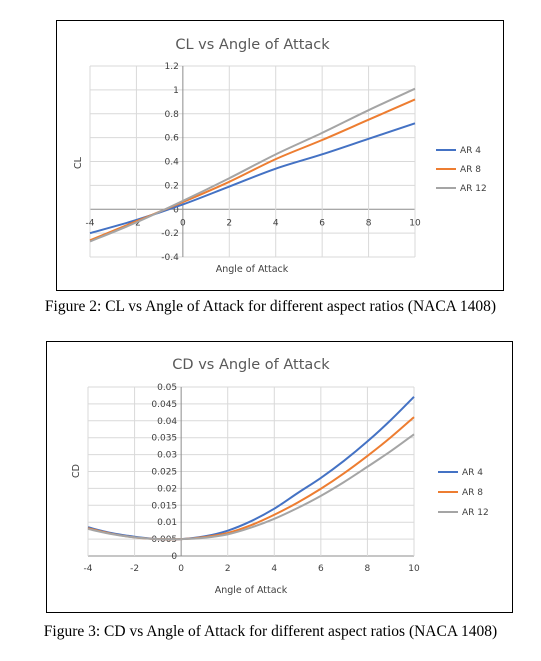 The height and width of the screenshot is (661, 541). What do you see at coordinates (167, 456) in the screenshot?
I see `y-tick-label: 0.03` at bounding box center [167, 456].